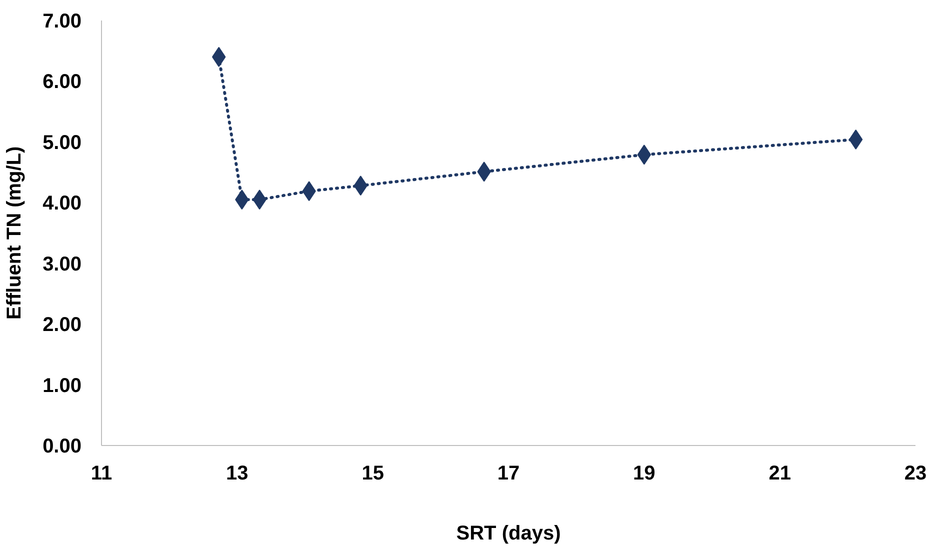  I want to click on y-tick-label: 3.00, so click(62, 264).